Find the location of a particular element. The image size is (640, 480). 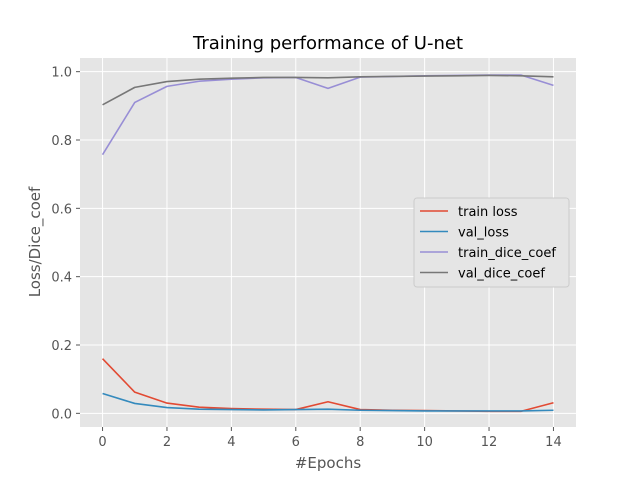

legend-box is located at coordinates (491, 242).